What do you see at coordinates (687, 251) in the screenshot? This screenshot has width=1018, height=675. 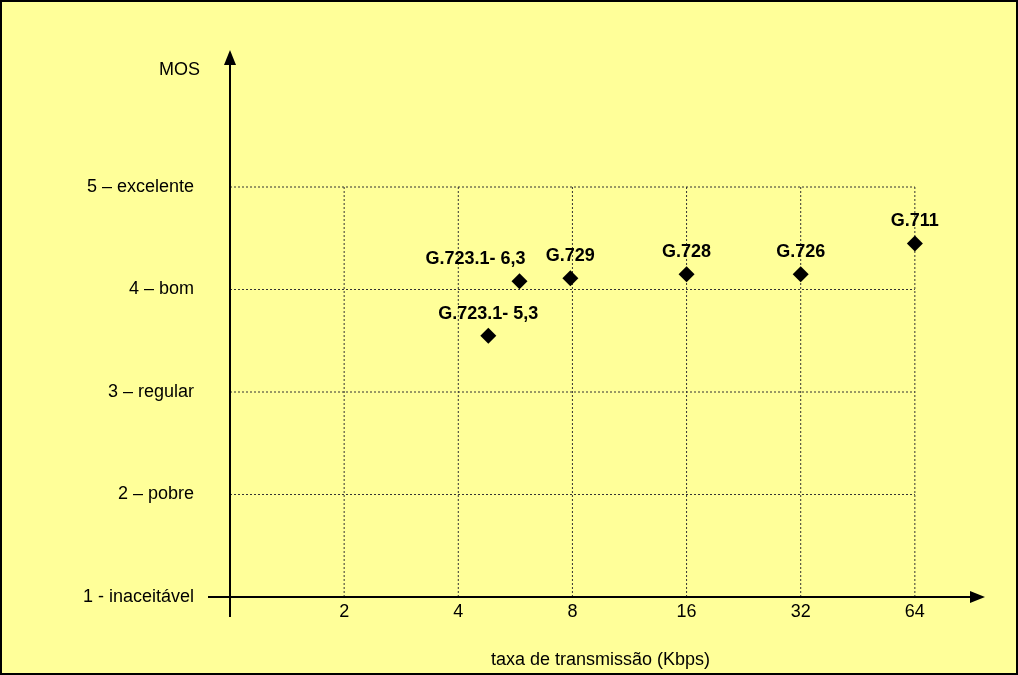 I see `annotation: G.728` at bounding box center [687, 251].